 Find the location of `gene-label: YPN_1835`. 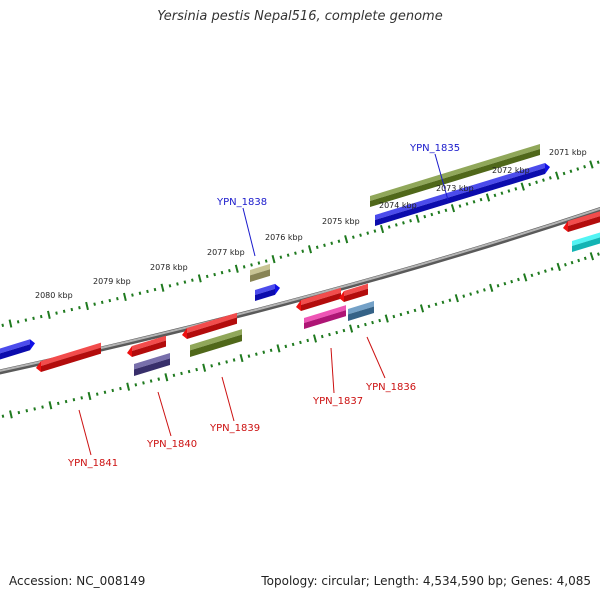

gene-label: YPN_1835 is located at coordinates (434, 148).